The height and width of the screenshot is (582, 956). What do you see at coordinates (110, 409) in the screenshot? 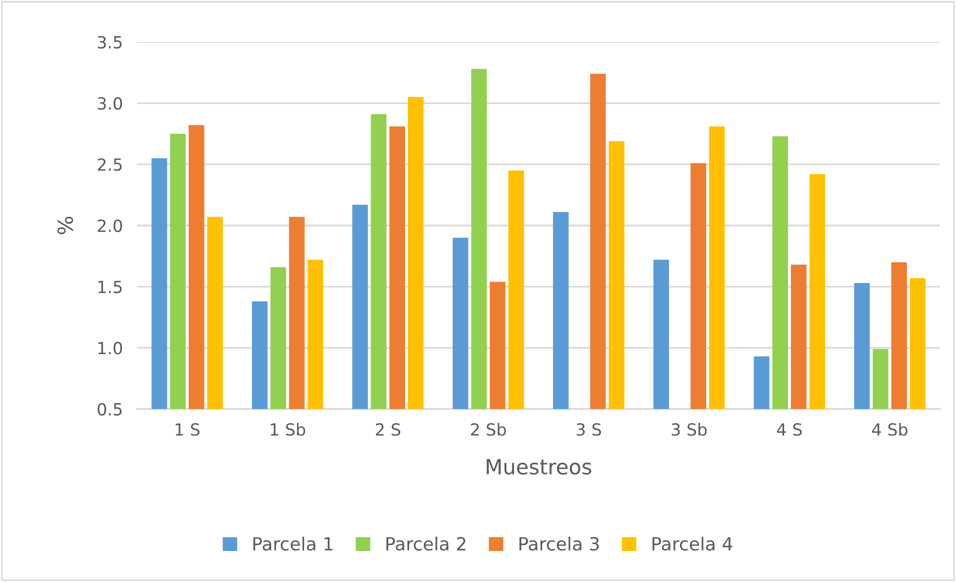
I see `y-tick-label: 0.5` at bounding box center [110, 409].